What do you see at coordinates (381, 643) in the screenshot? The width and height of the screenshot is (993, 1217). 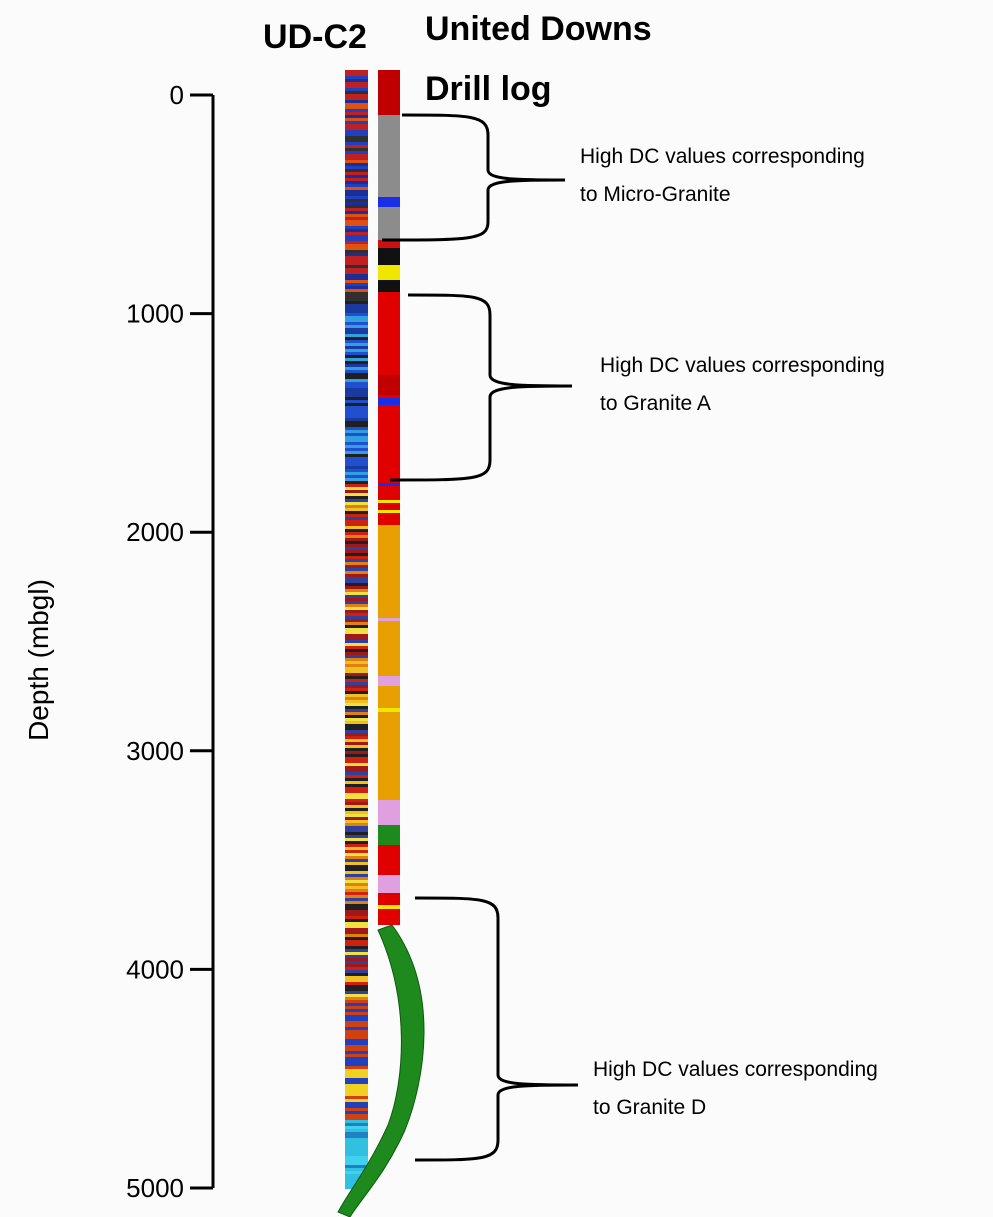 I see `drill-log-column` at bounding box center [381, 643].